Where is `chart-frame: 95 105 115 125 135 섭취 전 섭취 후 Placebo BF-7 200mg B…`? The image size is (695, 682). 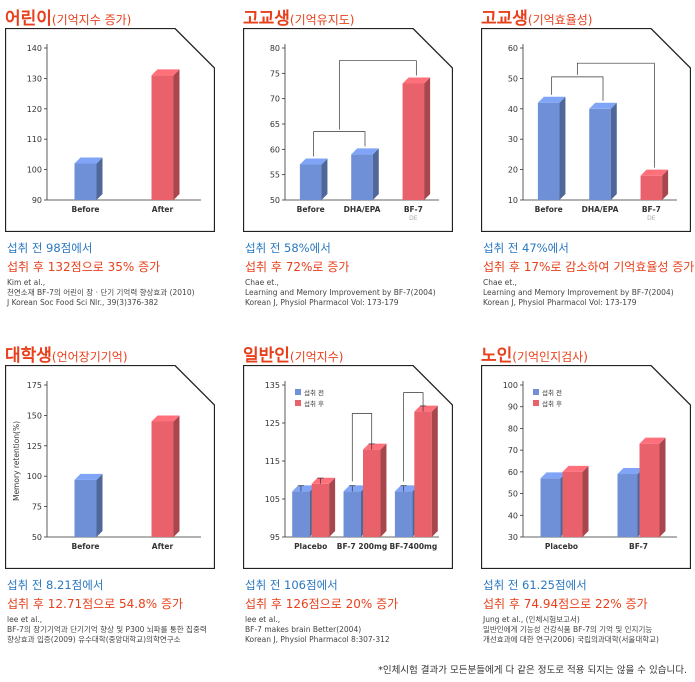 chart-frame: 95 105 115 125 135 섭취 전 섭취 후 Placebo BF-7 200mg B… is located at coordinates (348, 467).